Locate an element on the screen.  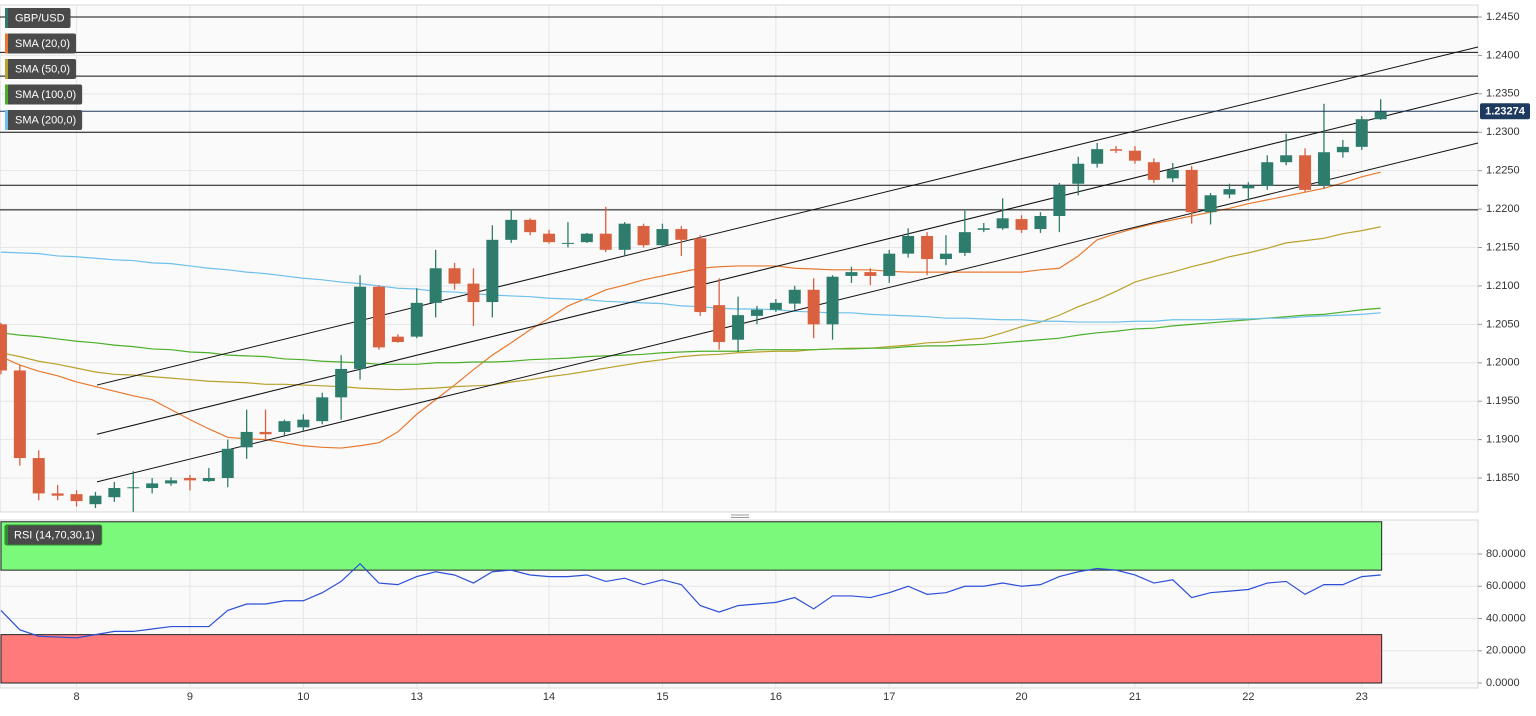
oversold-zone is located at coordinates (691, 659).